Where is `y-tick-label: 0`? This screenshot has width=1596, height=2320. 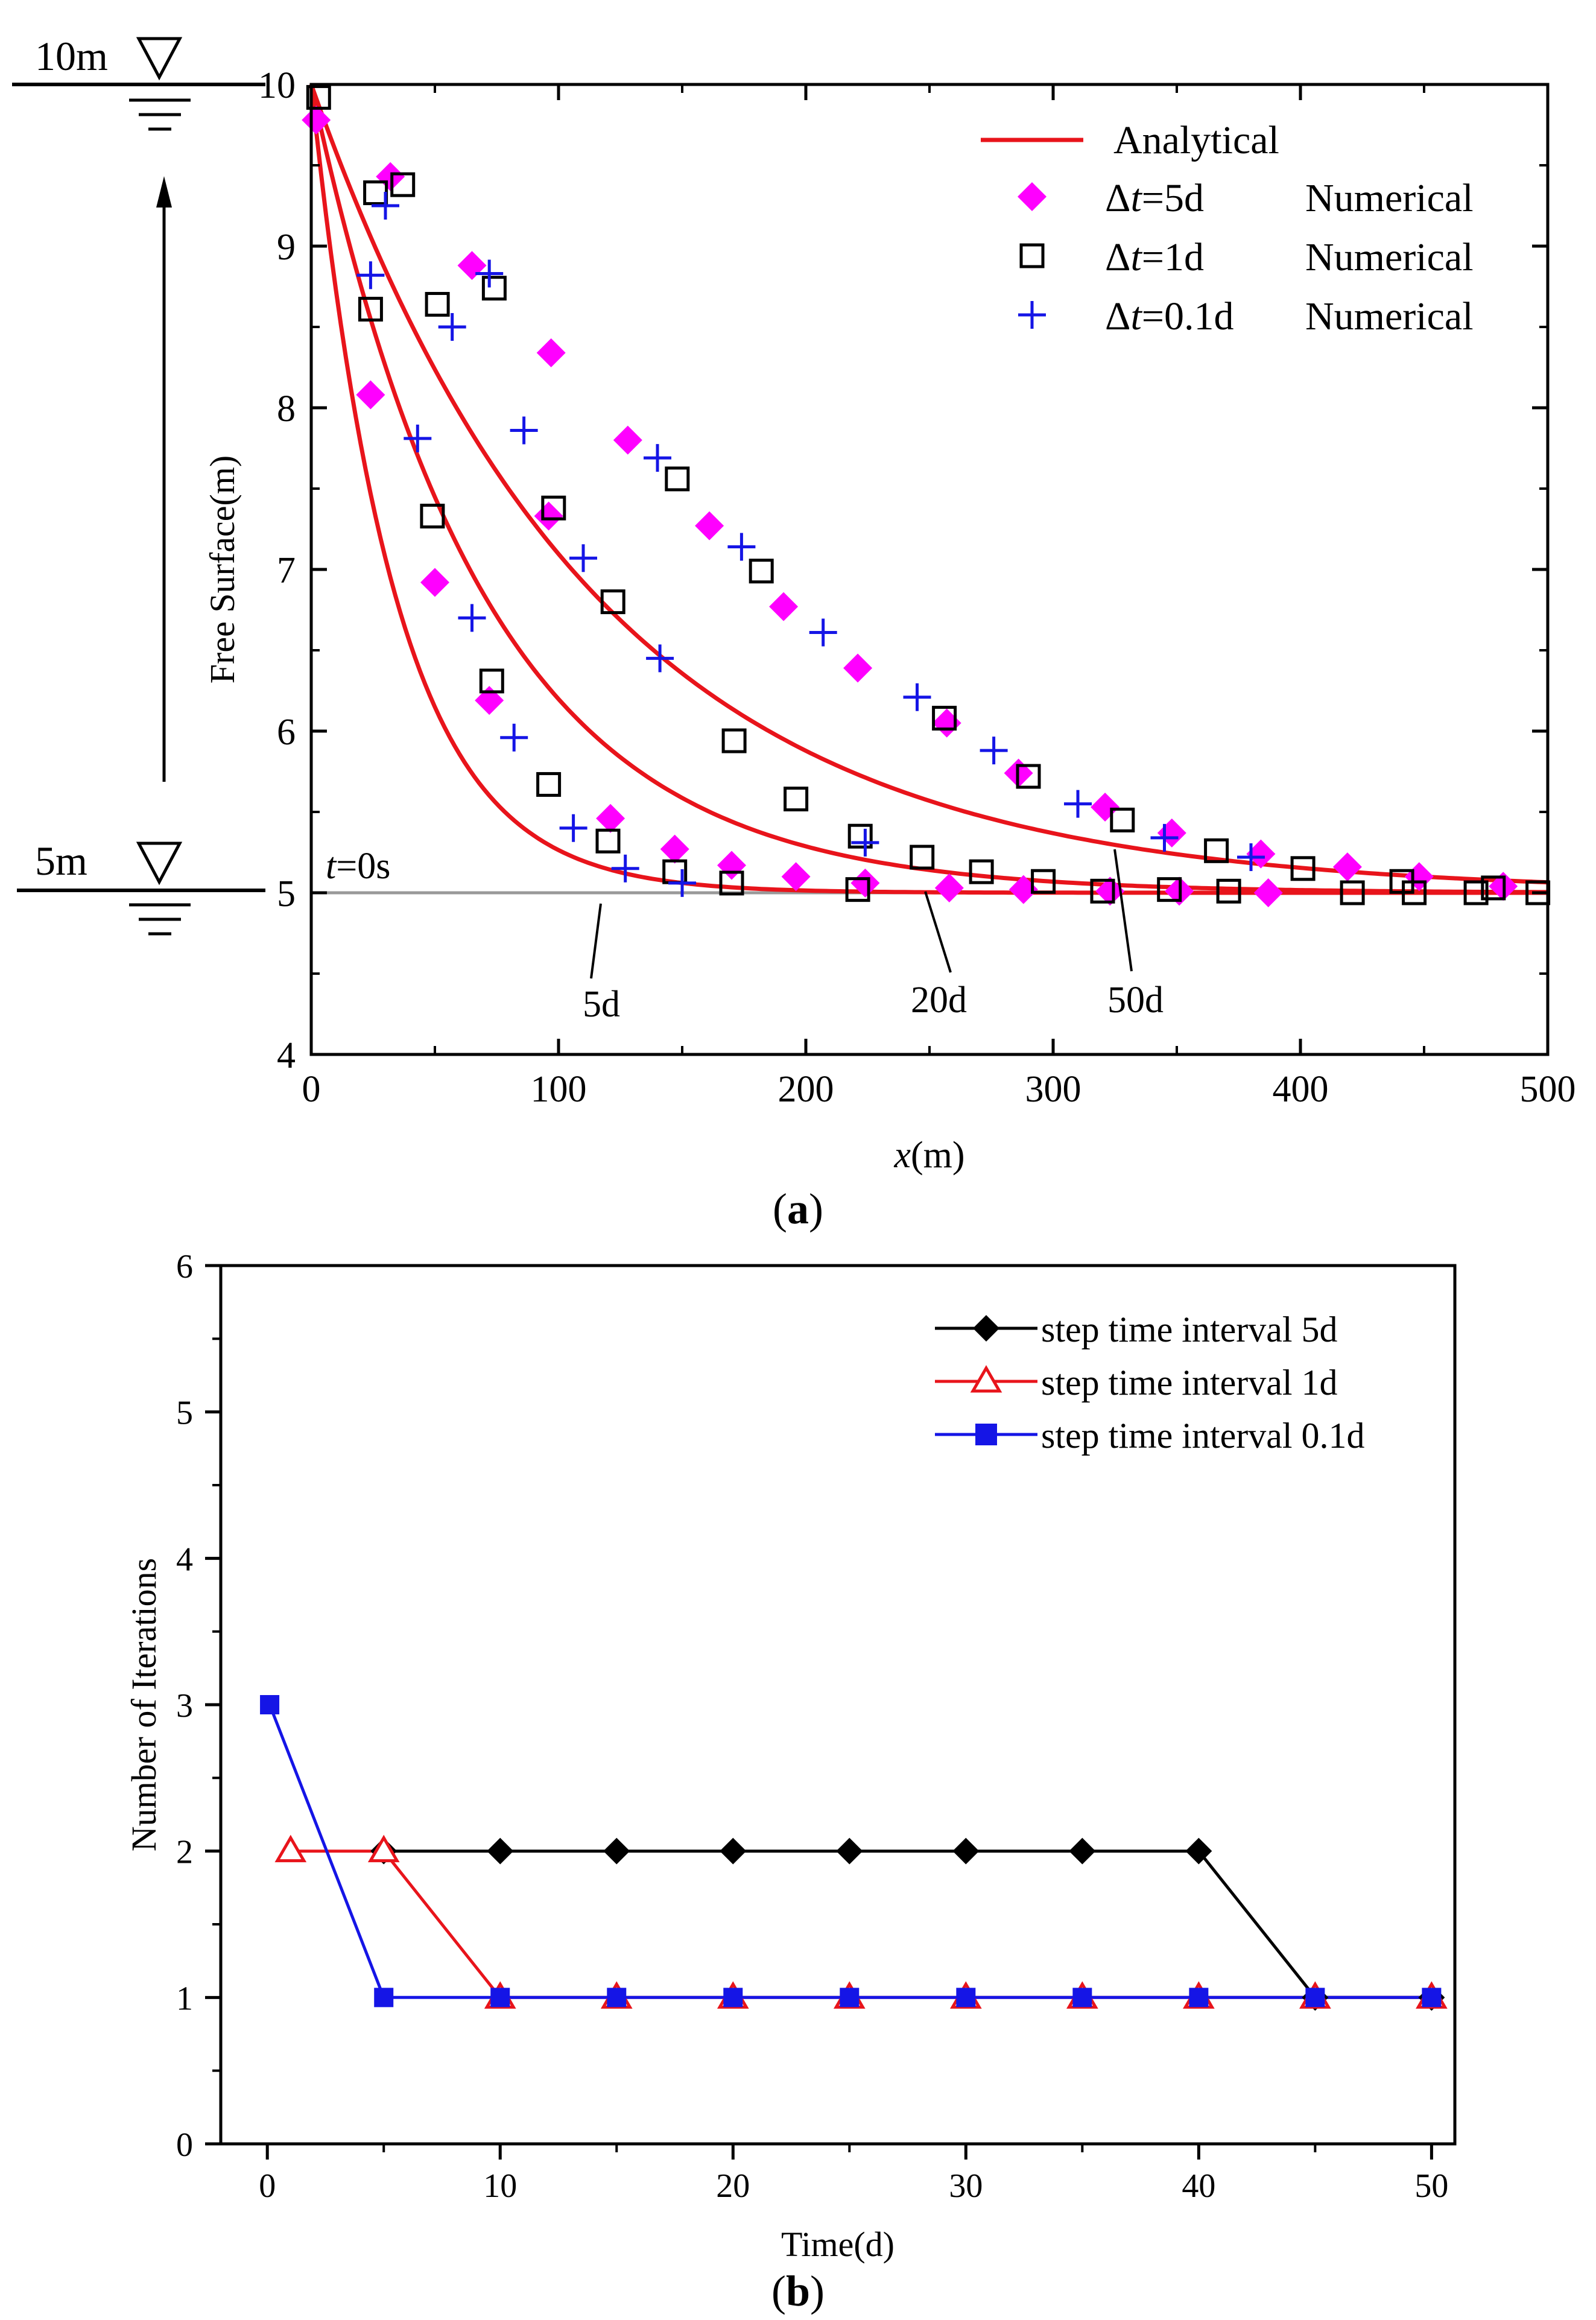 y-tick-label: 0 is located at coordinates (184, 2145).